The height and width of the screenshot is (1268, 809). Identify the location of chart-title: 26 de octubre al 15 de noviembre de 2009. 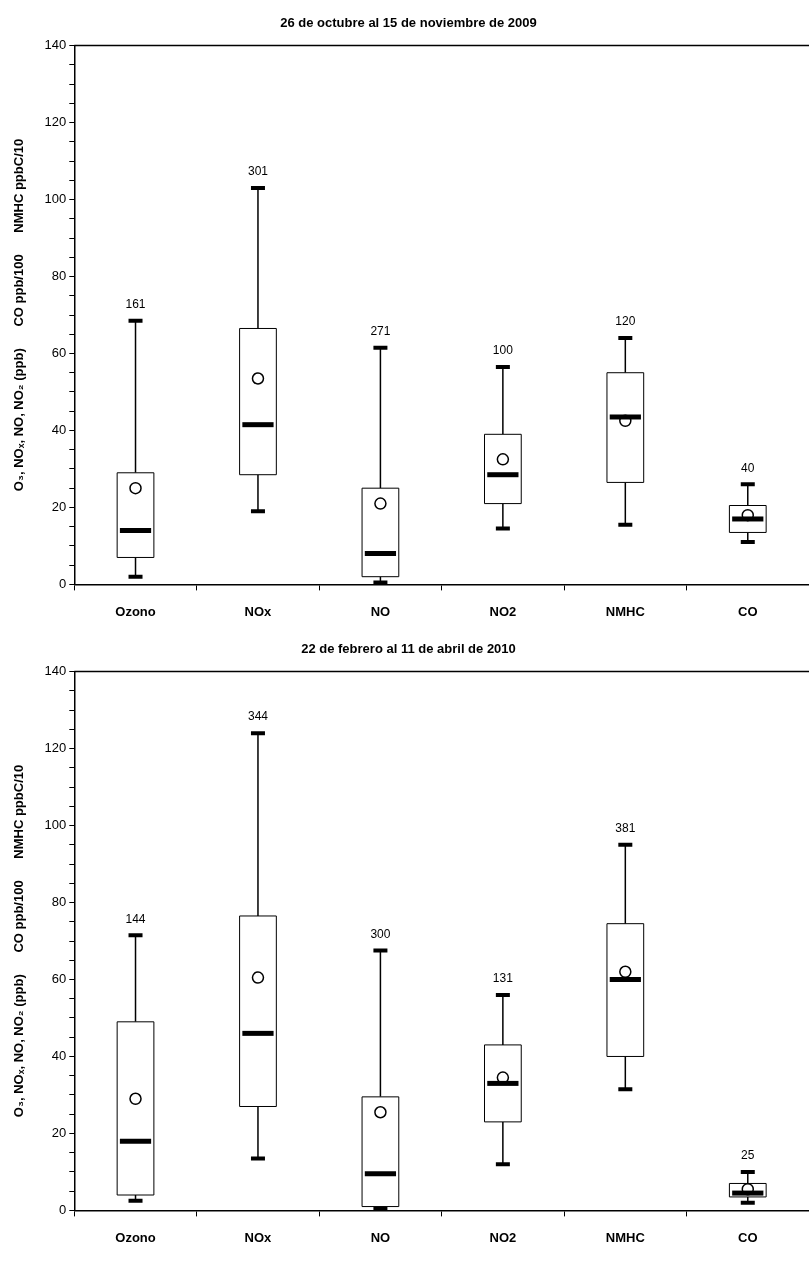
(408, 23).